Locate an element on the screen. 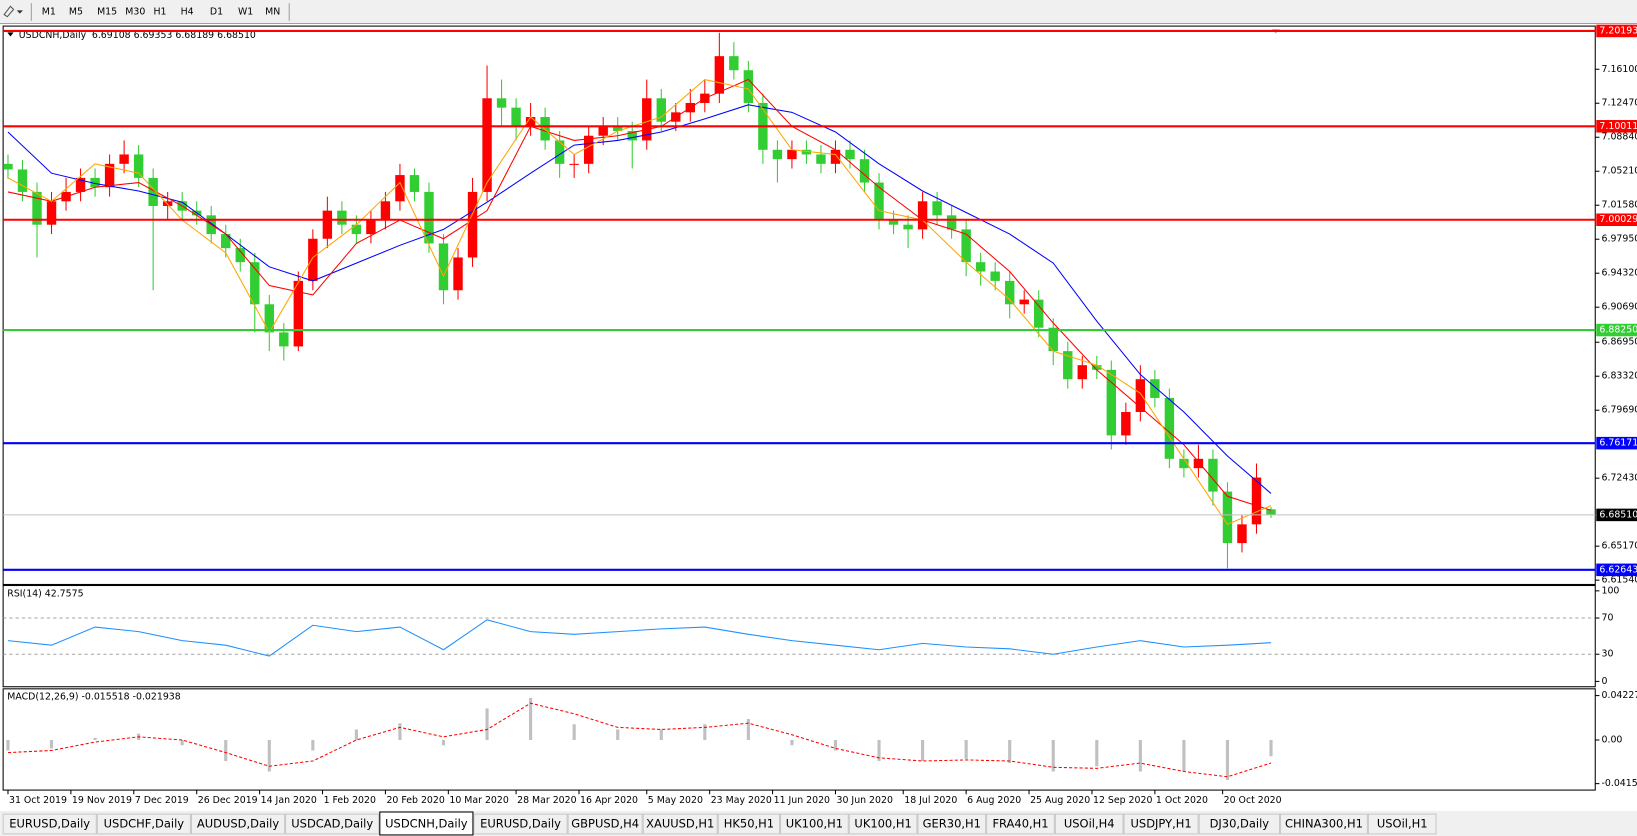 The height and width of the screenshot is (836, 1637). title-arrow is located at coordinates (10, 34).